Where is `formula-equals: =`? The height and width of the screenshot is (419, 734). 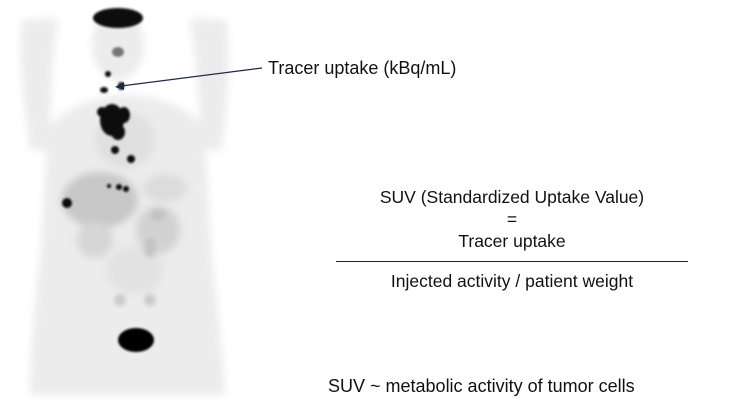 formula-equals: = is located at coordinates (512, 219).